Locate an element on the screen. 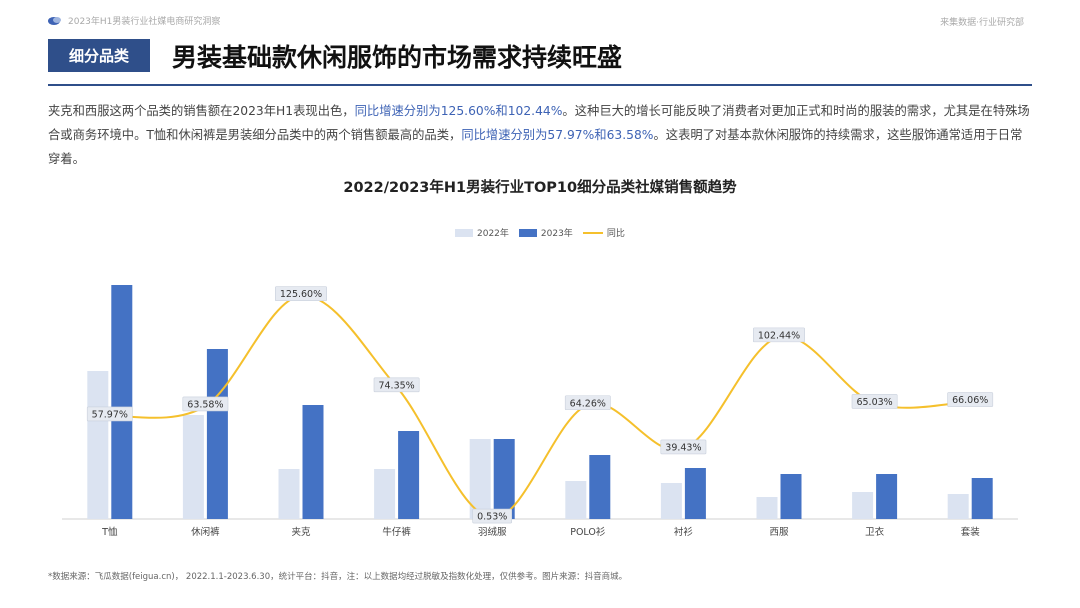 The height and width of the screenshot is (608, 1080). yoy-data-label: 102.44% is located at coordinates (779, 335).